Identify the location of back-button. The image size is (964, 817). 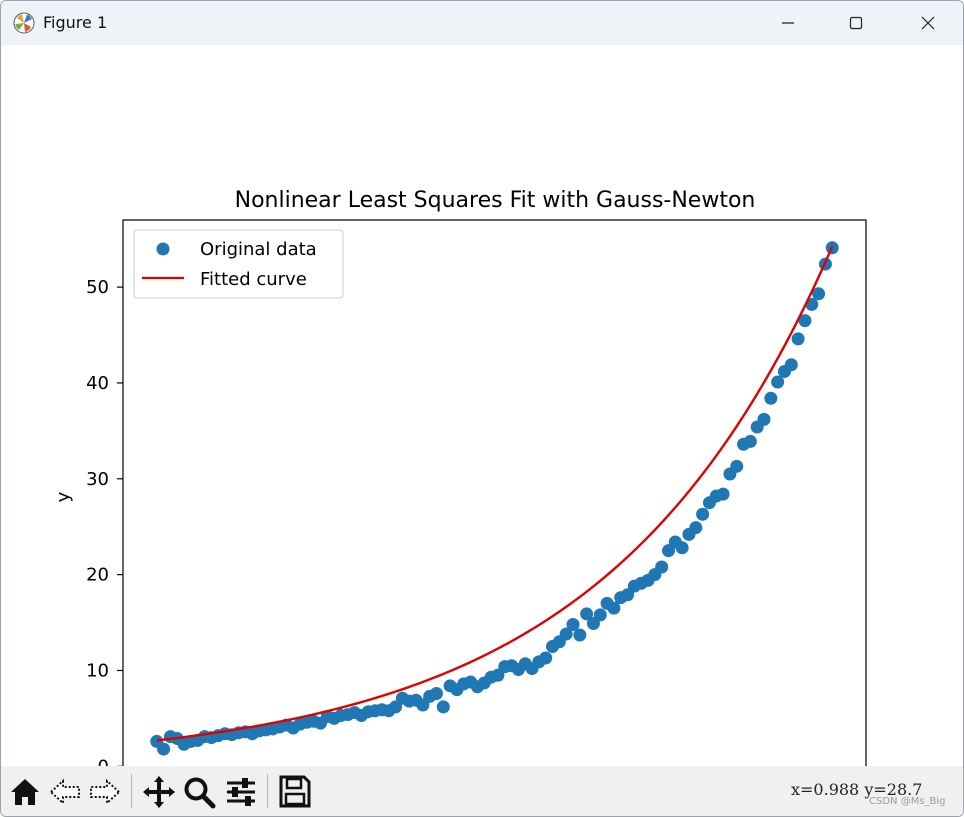
(65, 791).